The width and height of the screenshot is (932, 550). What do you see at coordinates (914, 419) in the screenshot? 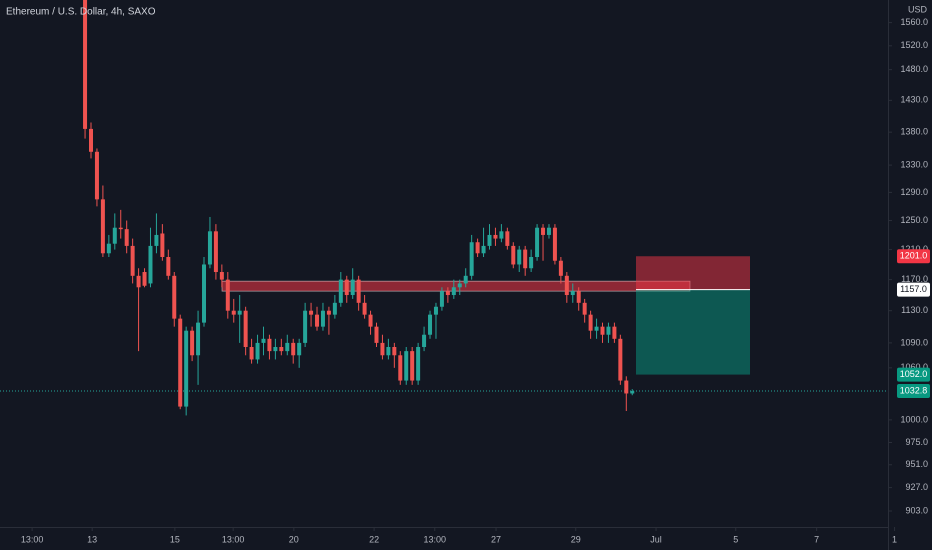
I see `y-tick-label: 1000.0` at bounding box center [914, 419].